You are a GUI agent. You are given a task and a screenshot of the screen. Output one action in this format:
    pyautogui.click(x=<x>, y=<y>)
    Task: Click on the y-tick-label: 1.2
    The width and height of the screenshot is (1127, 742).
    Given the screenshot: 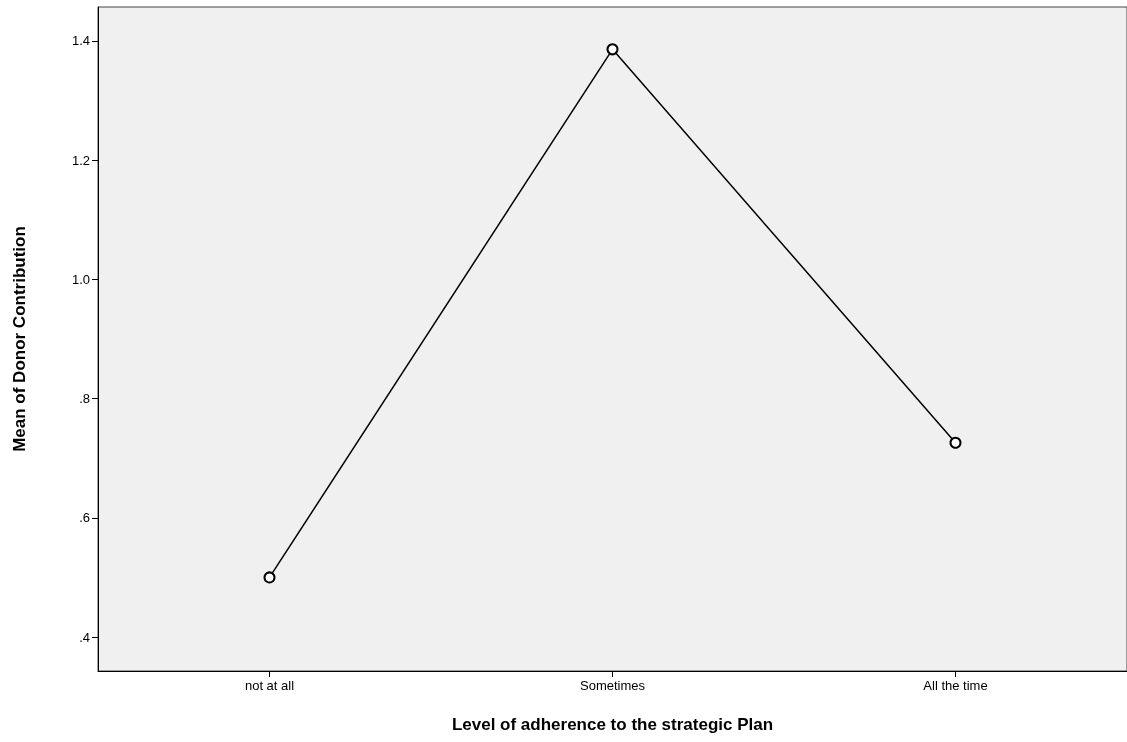 What is the action you would take?
    pyautogui.click(x=80, y=160)
    